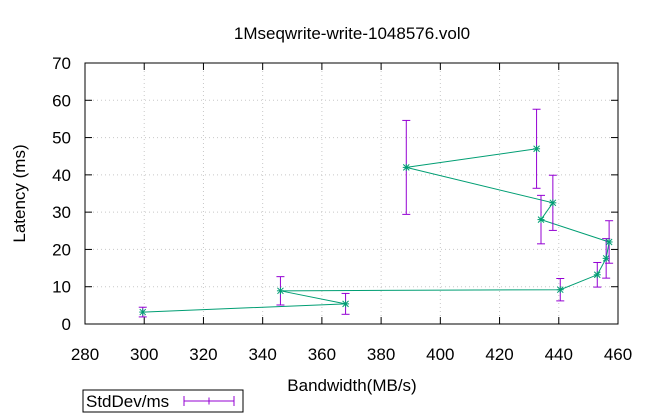  What do you see at coordinates (352, 33) in the screenshot?
I see `chart-title: 1Mseqwrite-write-1048576.vol0` at bounding box center [352, 33].